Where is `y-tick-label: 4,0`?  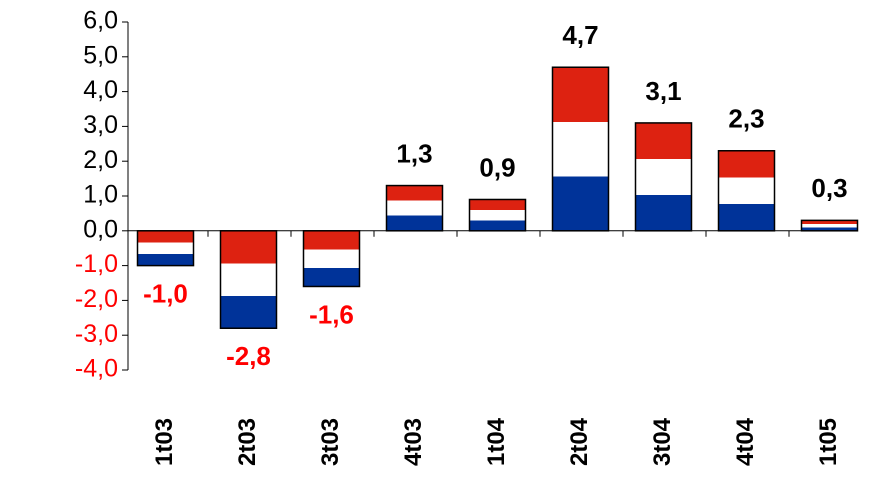
y-tick-label: 4,0 is located at coordinates (100, 90).